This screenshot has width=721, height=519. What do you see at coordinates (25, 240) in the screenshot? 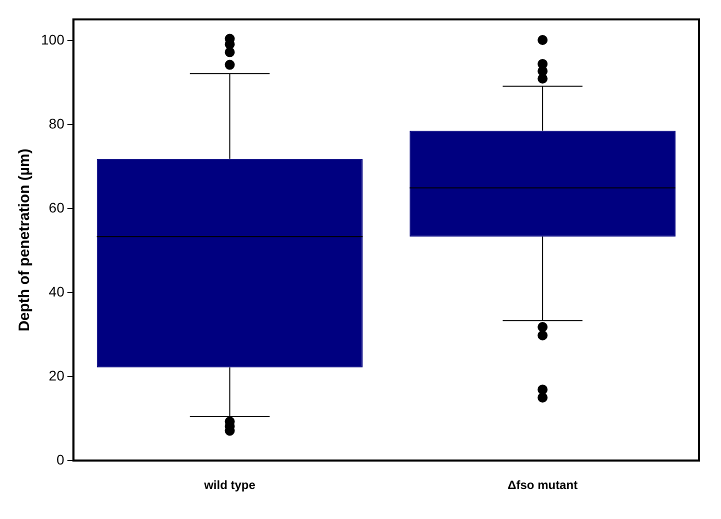
I see `y-axis-title: Depth of penetration (µm)` at bounding box center [25, 240].